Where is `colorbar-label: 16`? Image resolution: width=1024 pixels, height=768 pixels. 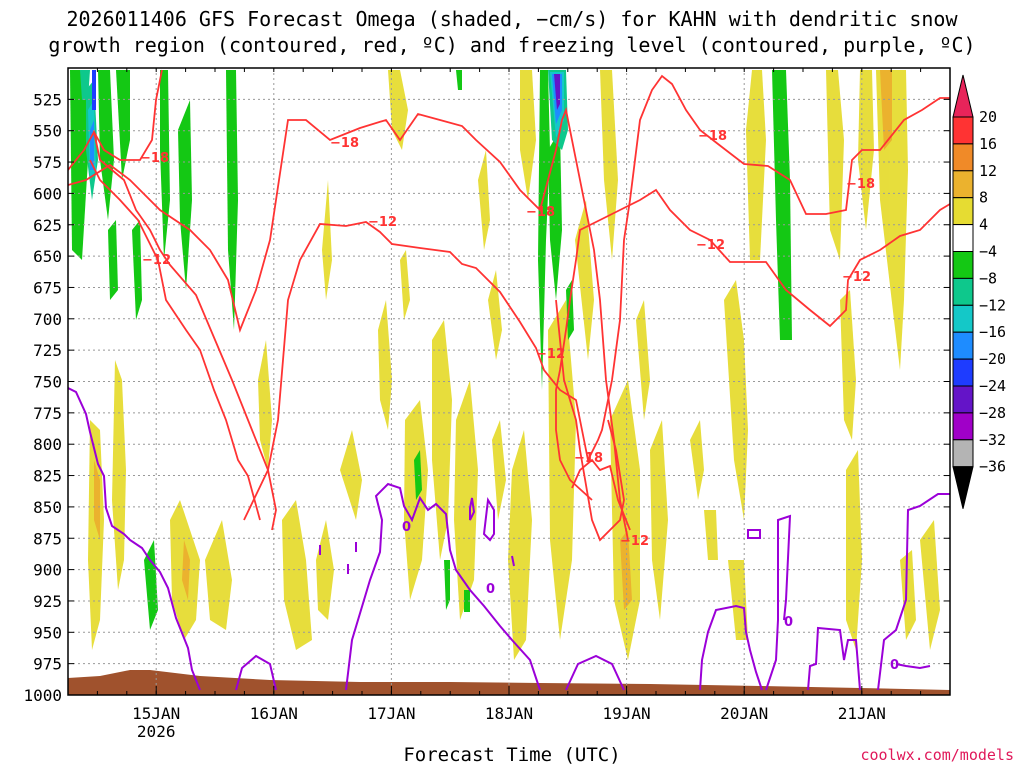 colorbar-label: 16 is located at coordinates (988, 144).